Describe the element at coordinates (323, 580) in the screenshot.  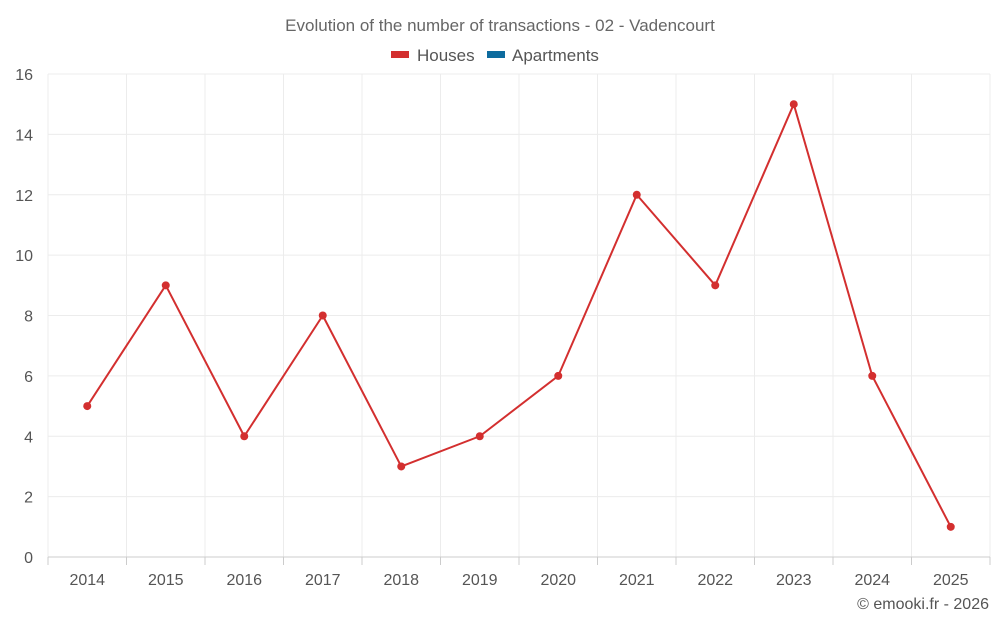
I see `x-tick-label: 2017` at that location.